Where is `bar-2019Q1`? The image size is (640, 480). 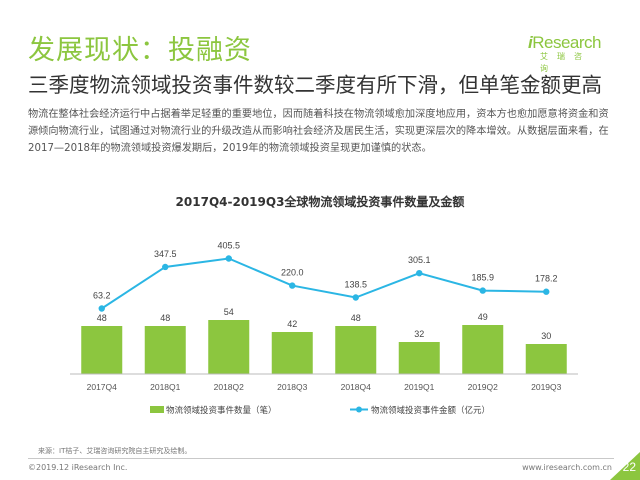
bar-2019Q1 is located at coordinates (419, 358).